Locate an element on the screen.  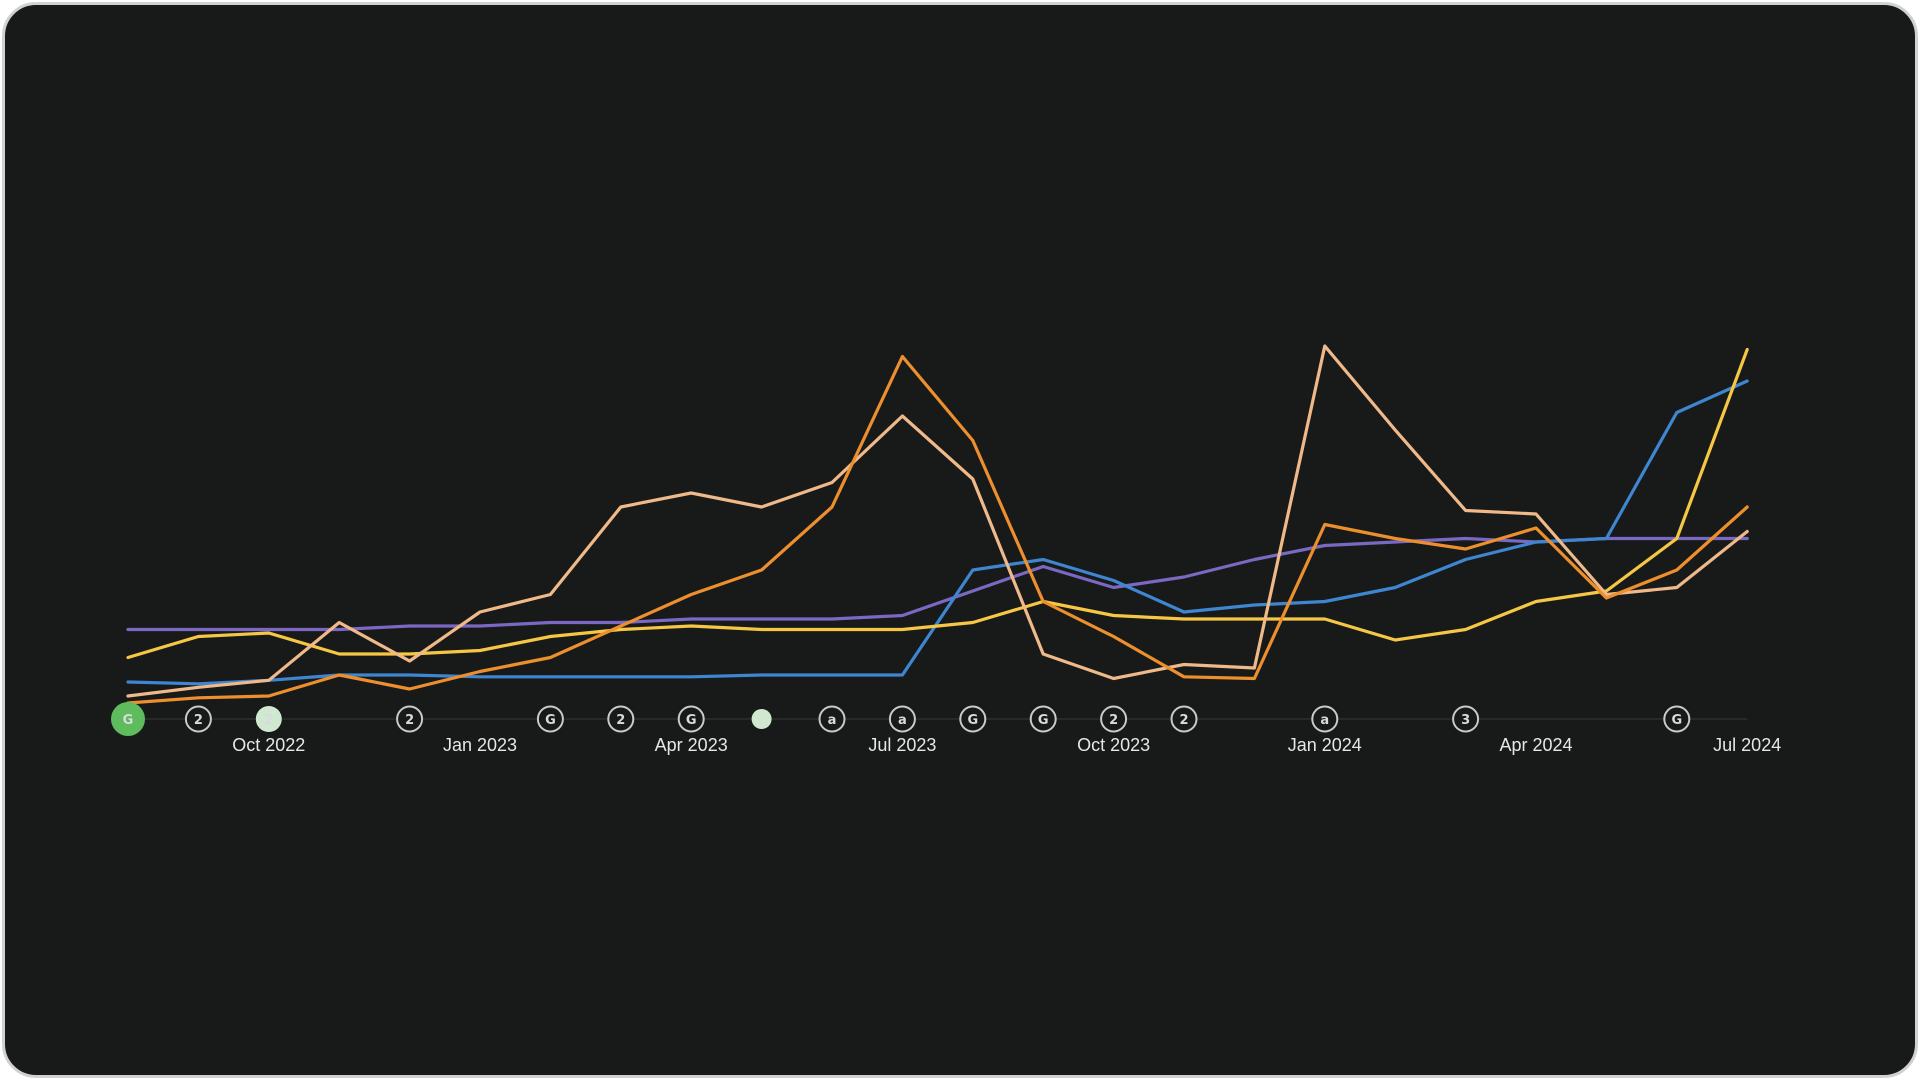
event-marker-9: a is located at coordinates (832, 719).